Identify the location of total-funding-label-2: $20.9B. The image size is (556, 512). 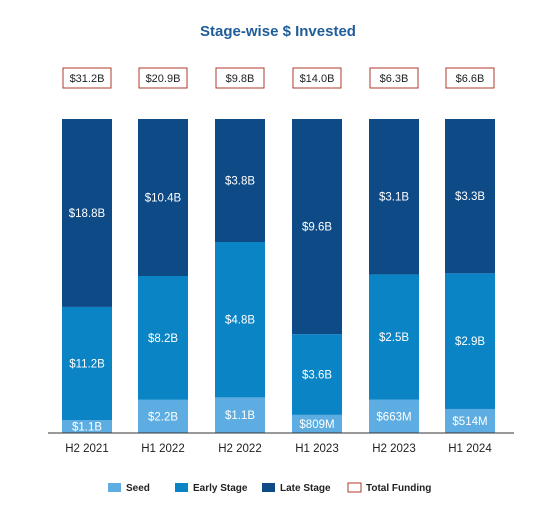
(163, 79).